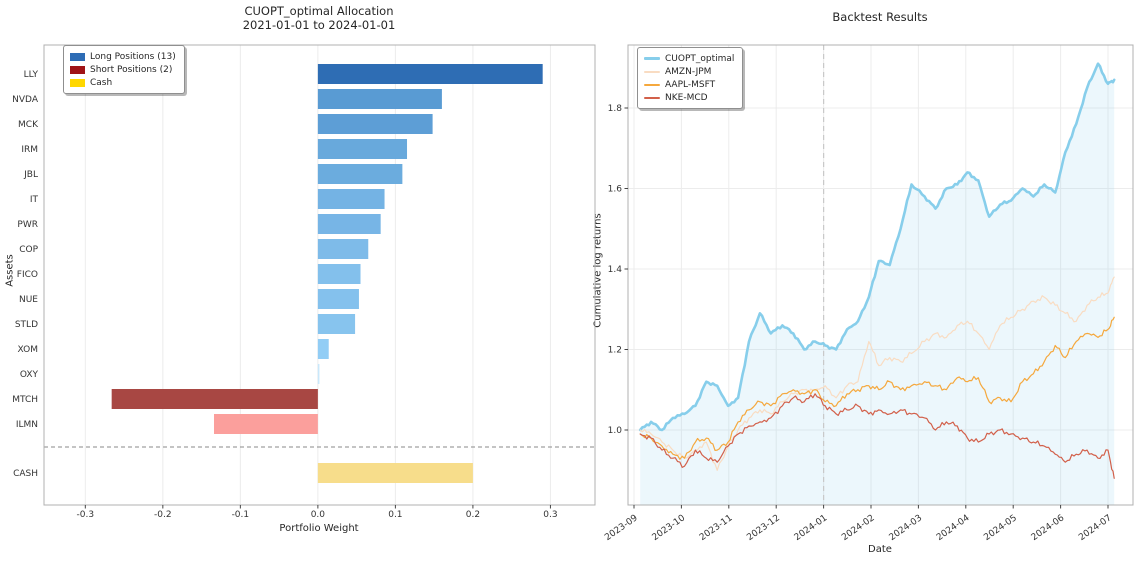 The width and height of the screenshot is (1140, 566). What do you see at coordinates (906, 528) in the screenshot?
I see `x-tick-label: 2024-03` at bounding box center [906, 528].